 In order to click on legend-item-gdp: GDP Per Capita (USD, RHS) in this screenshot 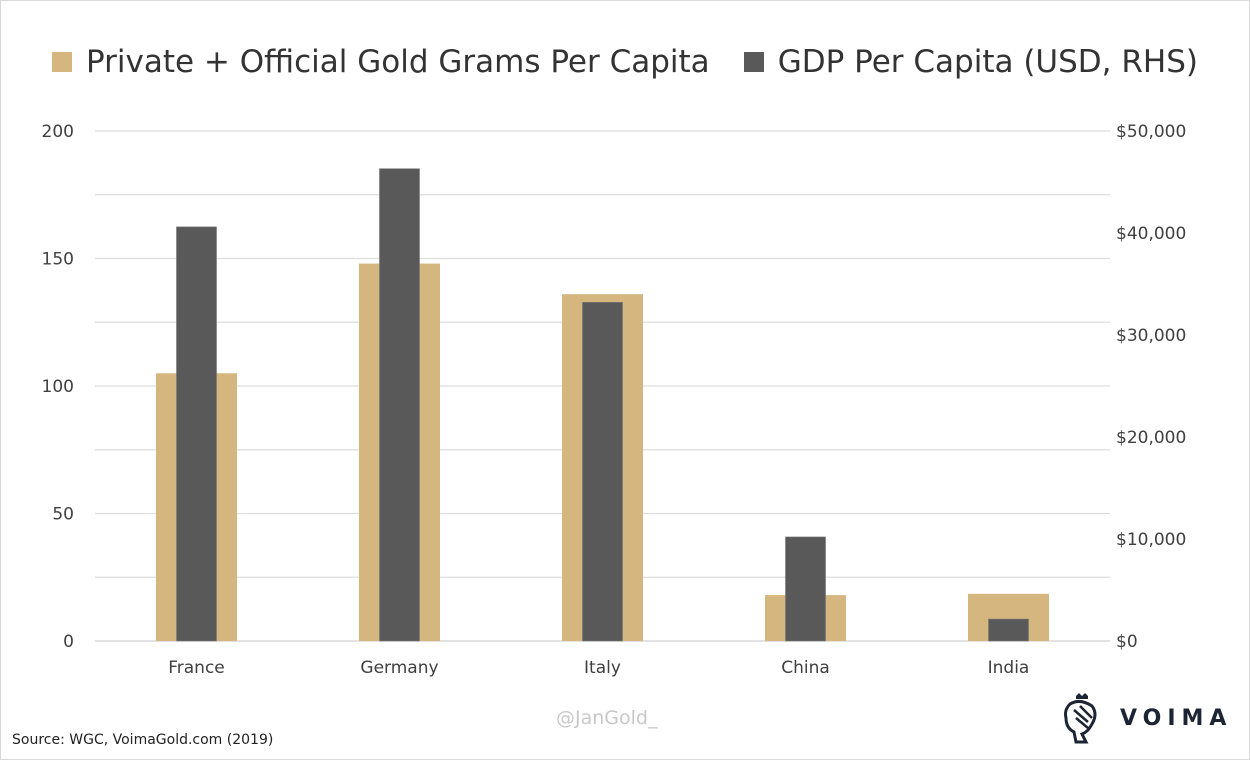, I will do `click(970, 62)`.